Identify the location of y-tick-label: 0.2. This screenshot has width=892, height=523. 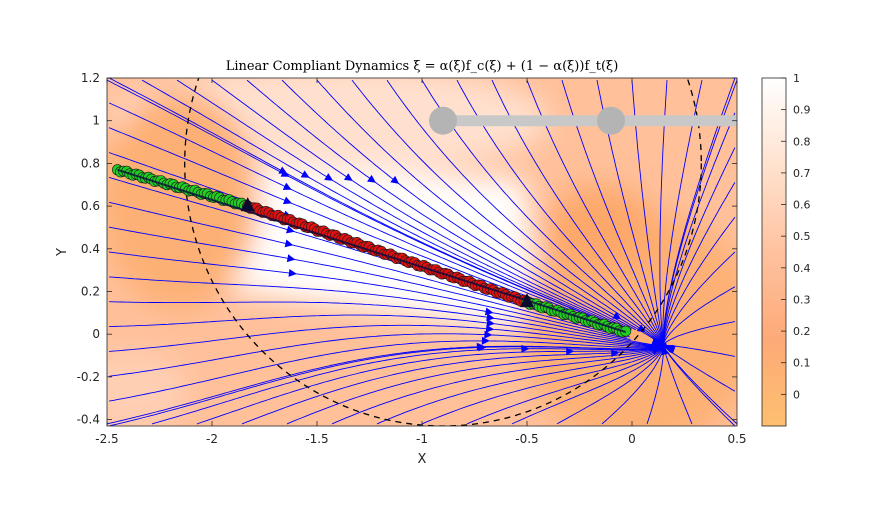
(90, 291).